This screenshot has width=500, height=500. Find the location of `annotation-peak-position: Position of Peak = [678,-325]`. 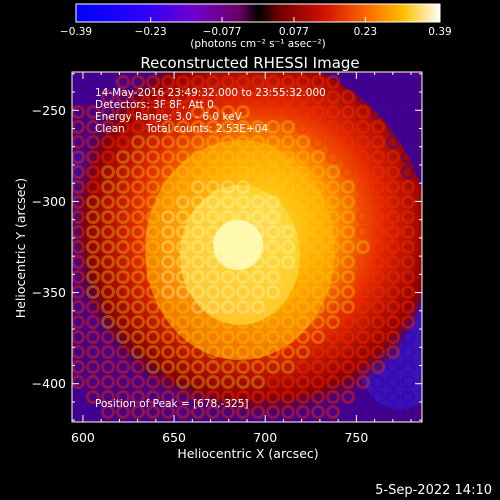

annotation-peak-position: Position of Peak = [678,-325] is located at coordinates (172, 404).